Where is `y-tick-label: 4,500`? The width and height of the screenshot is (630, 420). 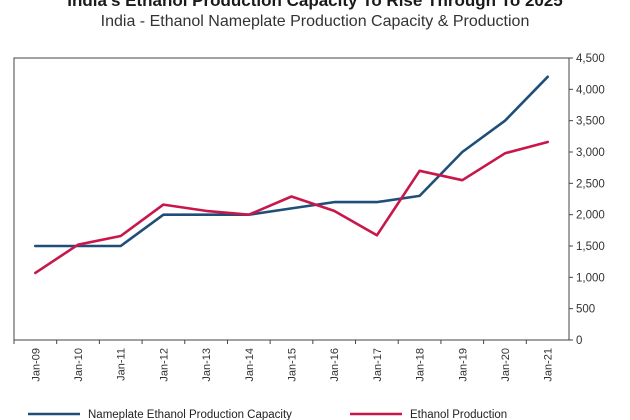
y-tick-label: 4,500 is located at coordinates (590, 59).